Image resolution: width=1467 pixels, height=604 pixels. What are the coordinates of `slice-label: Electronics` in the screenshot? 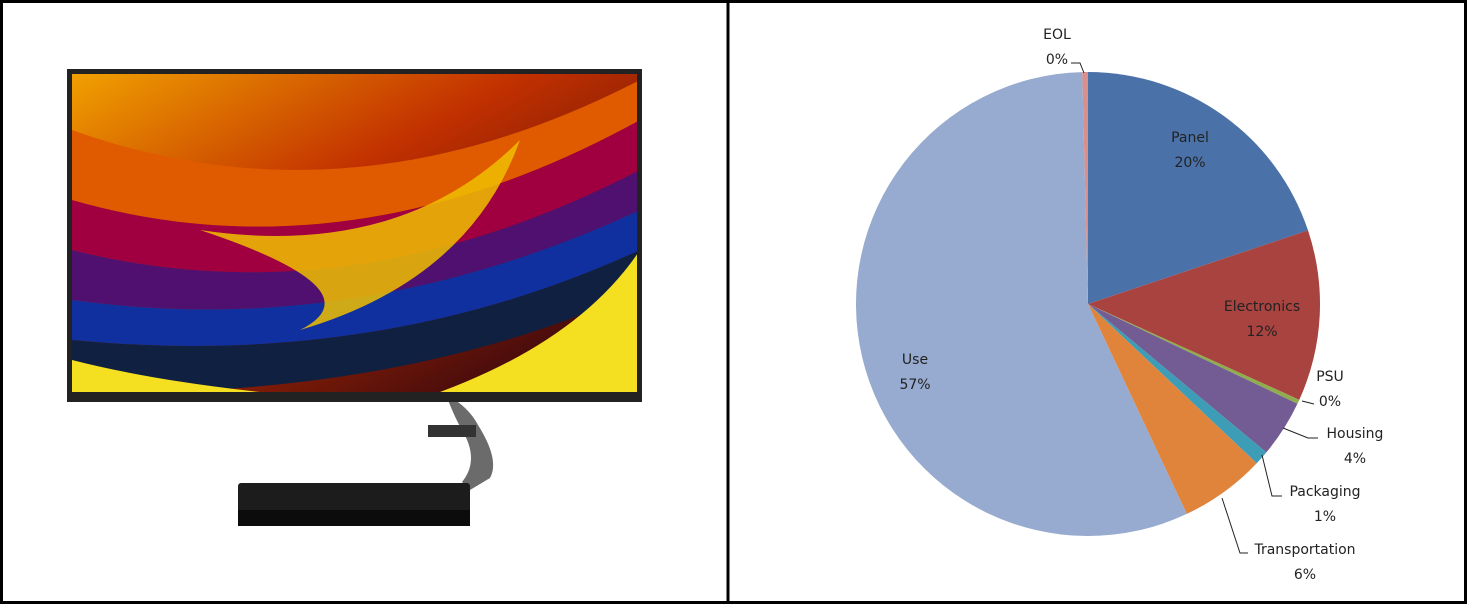 It's located at (1262, 307).